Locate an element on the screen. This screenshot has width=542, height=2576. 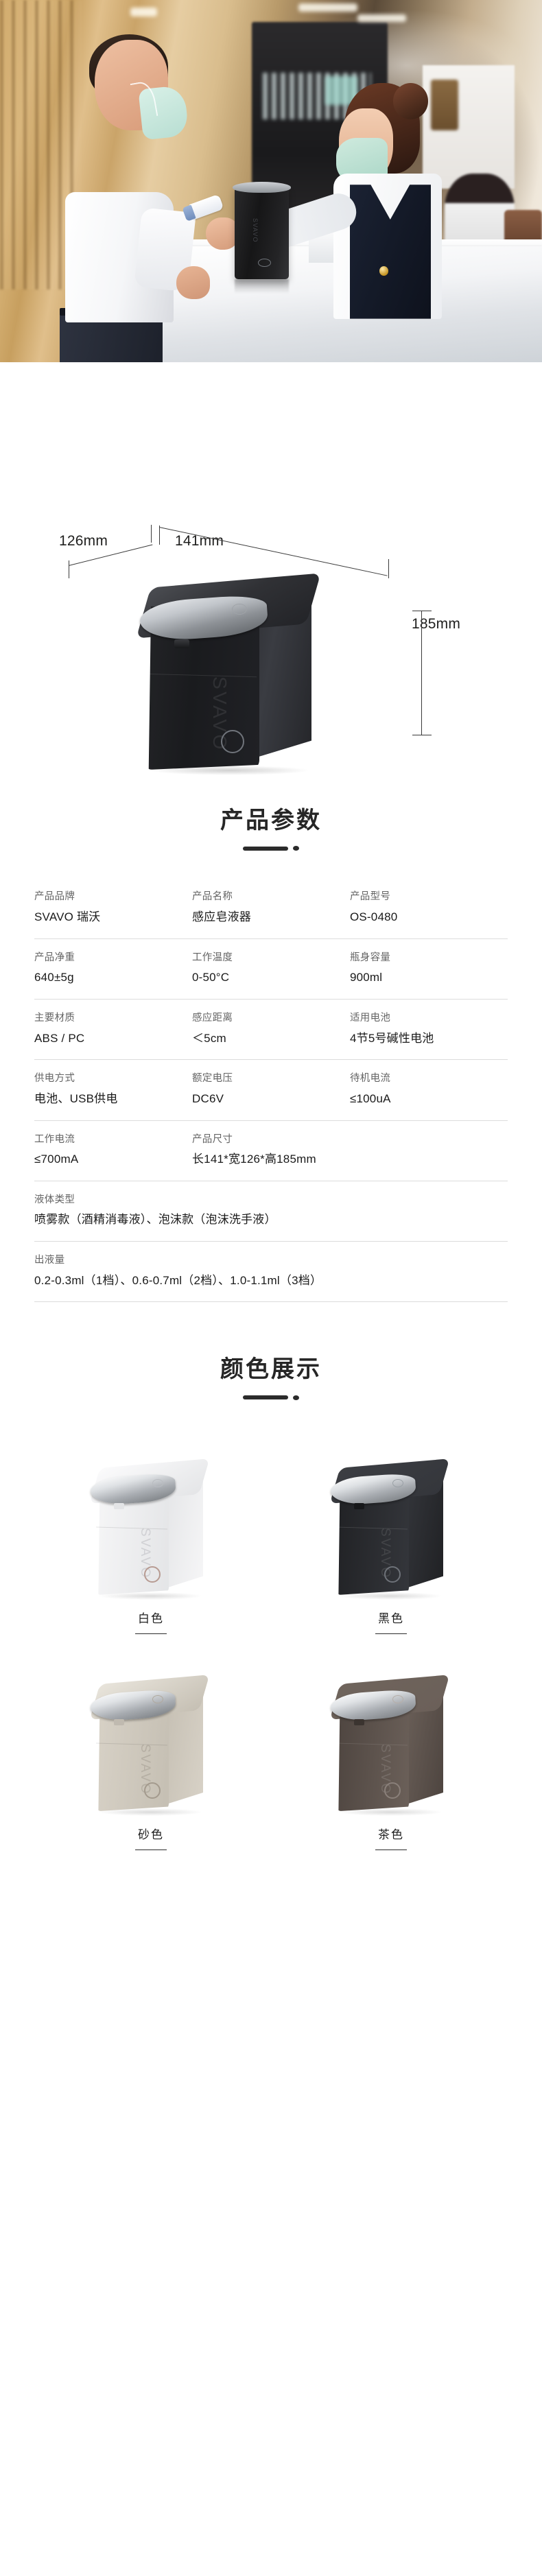
color-variant-black: SVAVO 黑色 is located at coordinates (391, 1538).